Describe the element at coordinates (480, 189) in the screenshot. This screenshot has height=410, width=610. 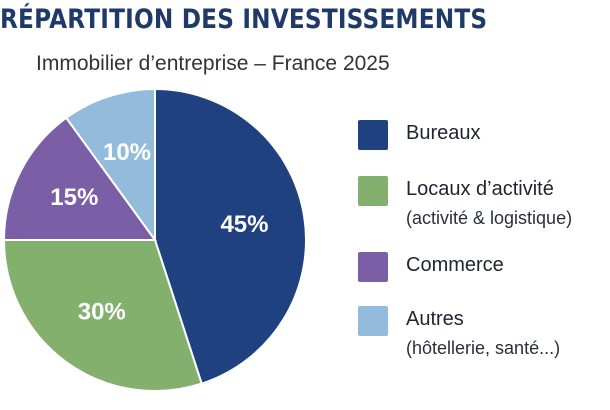
I see `legend-label: Locaux d’activité` at that location.